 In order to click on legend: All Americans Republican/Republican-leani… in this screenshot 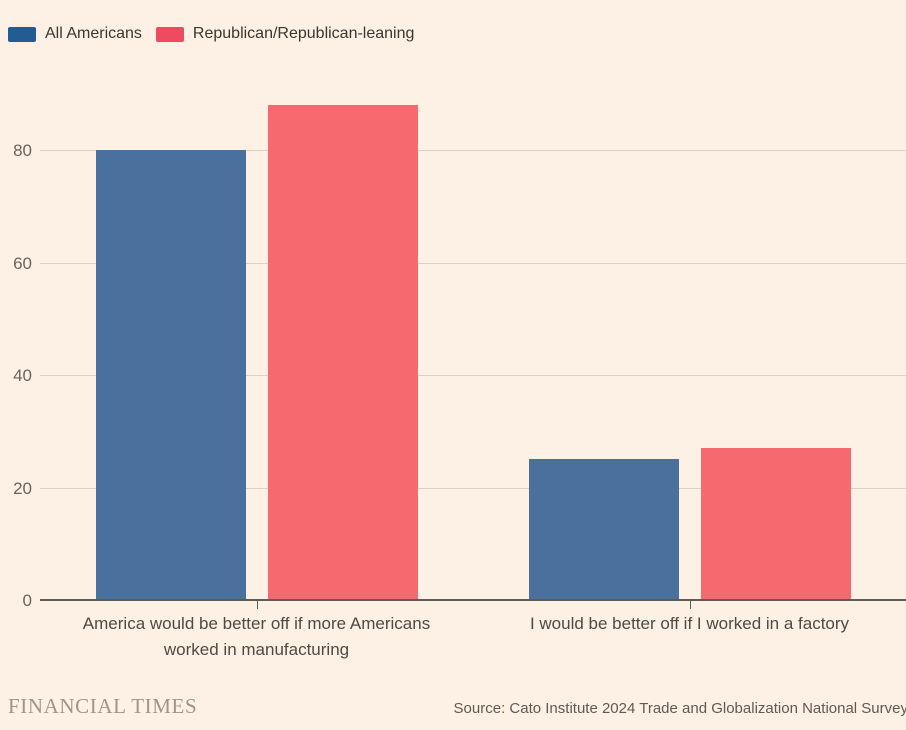, I will do `click(211, 34)`.